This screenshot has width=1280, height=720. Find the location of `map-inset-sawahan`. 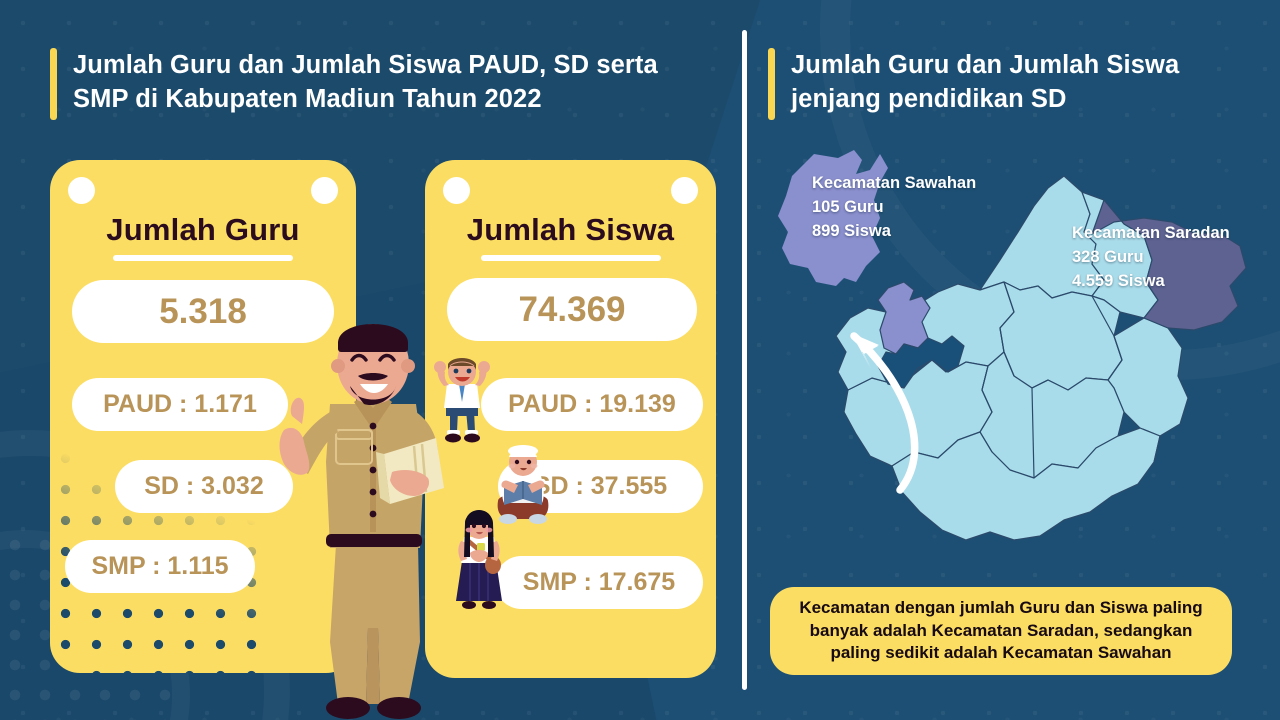

map-inset-sawahan is located at coordinates (833, 218).